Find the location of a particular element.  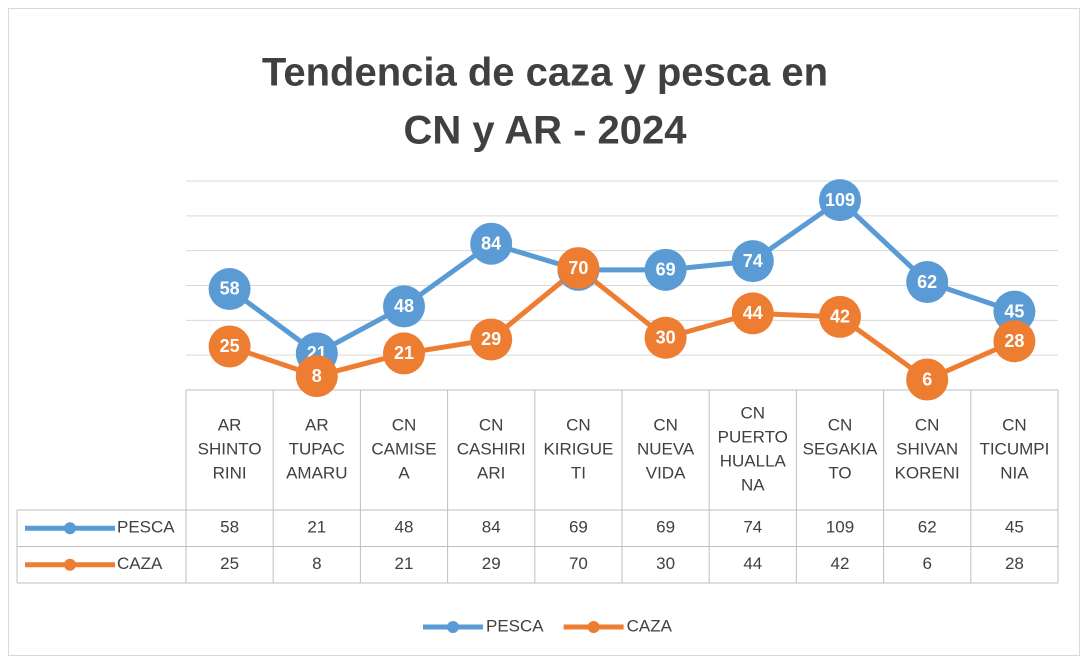

x-tick-label: TI is located at coordinates (578, 472).